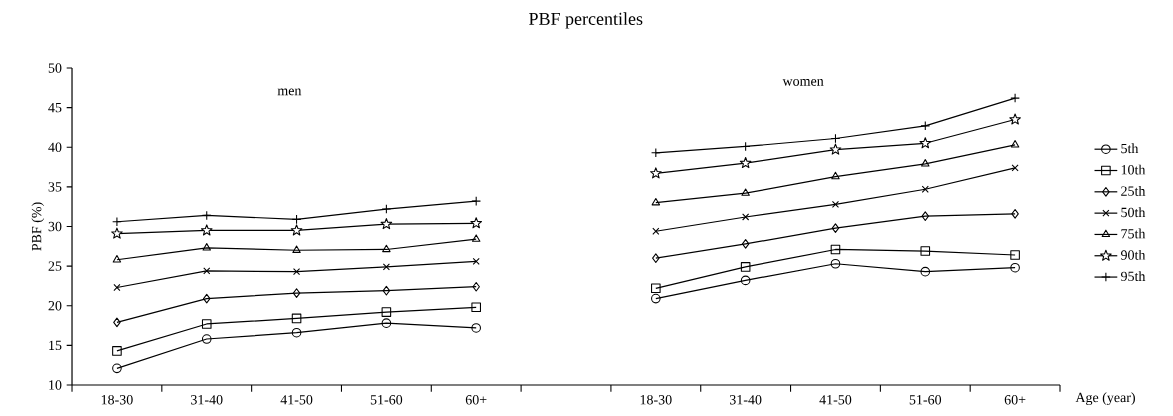 The image size is (1173, 416). What do you see at coordinates (55, 68) in the screenshot?
I see `y-tick-label: 50` at bounding box center [55, 68].